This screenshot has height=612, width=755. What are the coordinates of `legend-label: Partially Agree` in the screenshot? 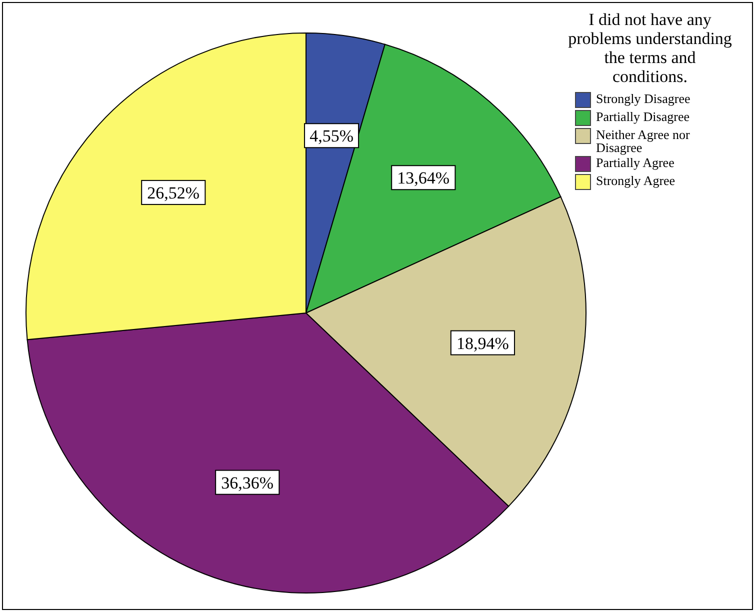 It's located at (636, 162).